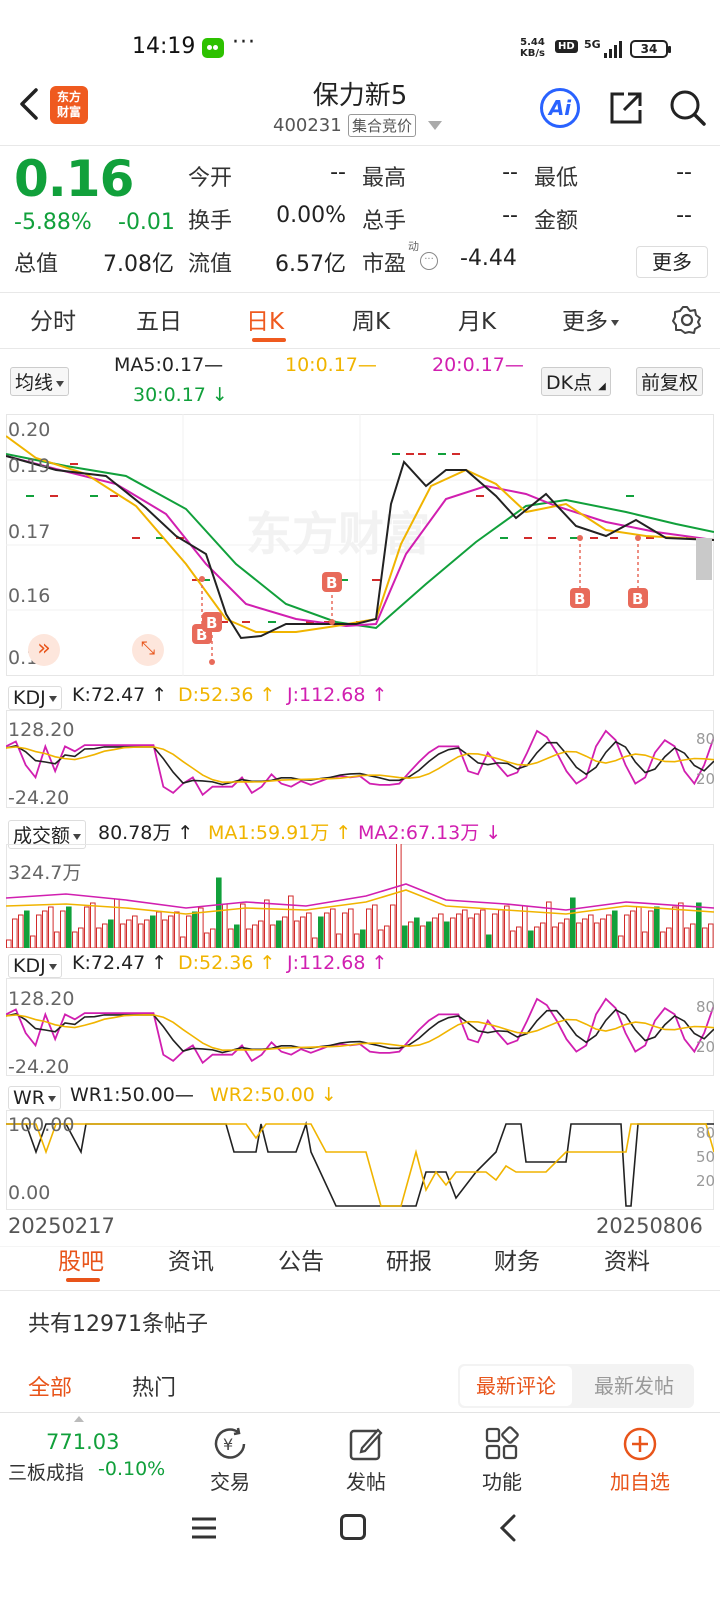 The image size is (720, 1600). Describe the element at coordinates (516, 1386) in the screenshot. I see `sort-latest-comment: 最新评论` at that location.